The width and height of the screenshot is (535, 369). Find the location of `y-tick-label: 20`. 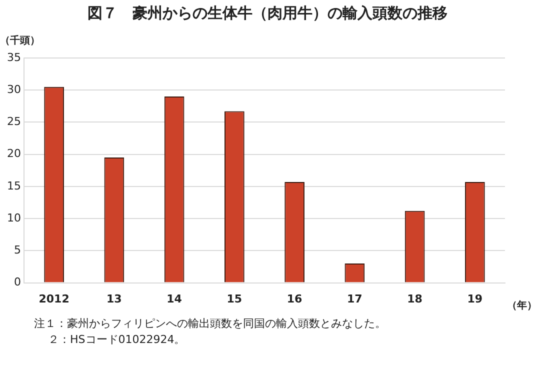

y-tick-label: 20 is located at coordinates (13, 153).